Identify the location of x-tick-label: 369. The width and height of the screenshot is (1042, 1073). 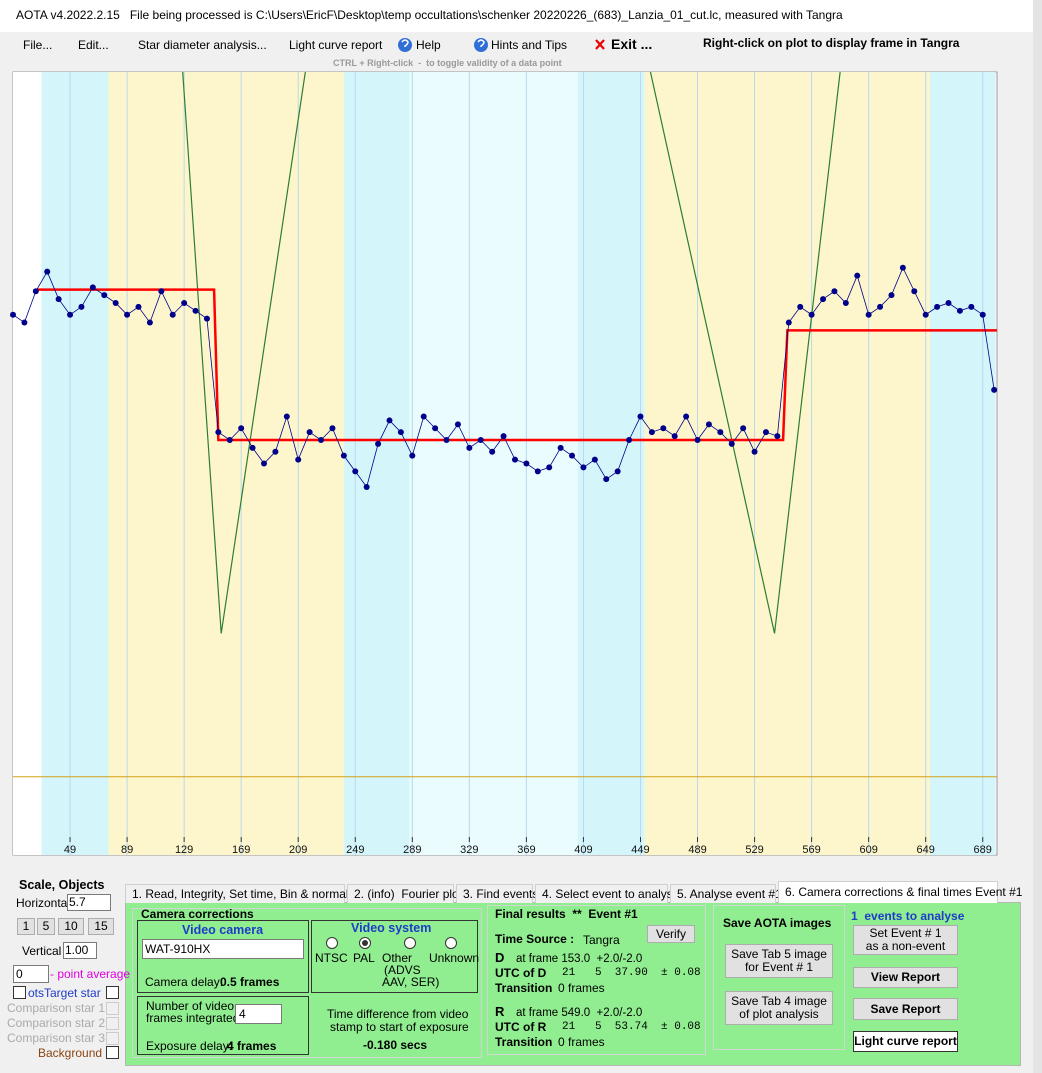
(526, 850).